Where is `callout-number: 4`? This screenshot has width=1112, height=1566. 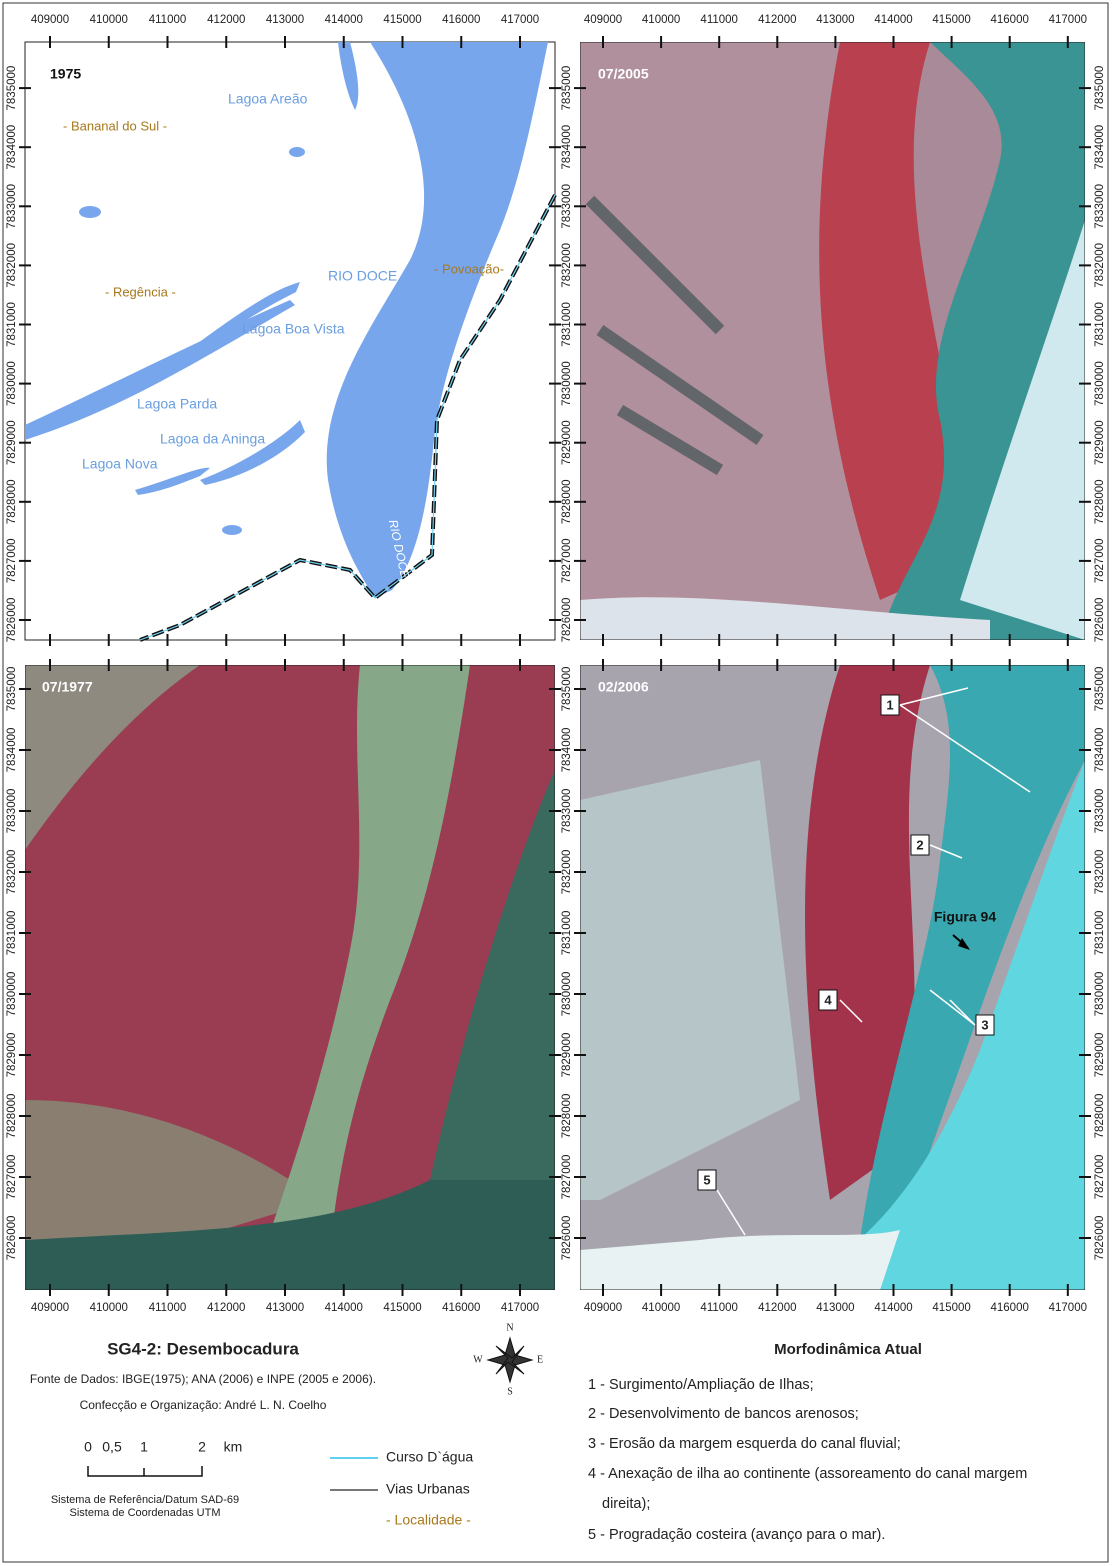
callout-number: 4 is located at coordinates (828, 999).